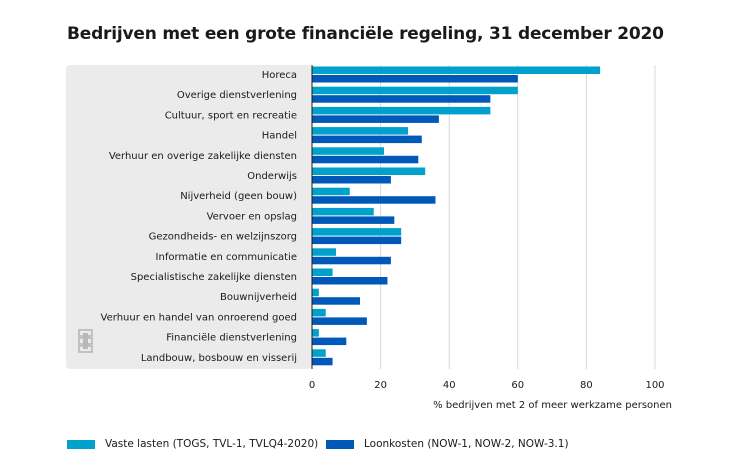  I want to click on x-tick-label-20: 20, so click(380, 385).